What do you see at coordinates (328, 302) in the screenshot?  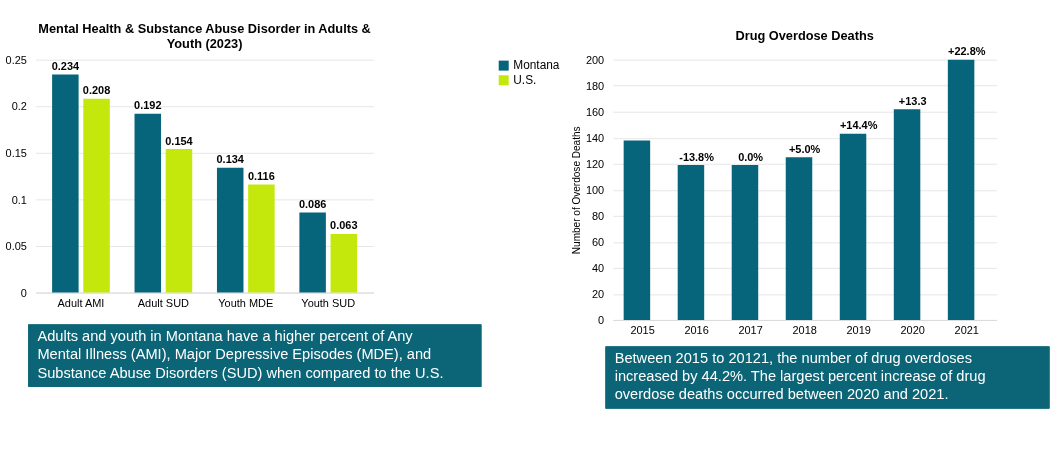 I see `x-tick-label: Youth SUD` at bounding box center [328, 302].